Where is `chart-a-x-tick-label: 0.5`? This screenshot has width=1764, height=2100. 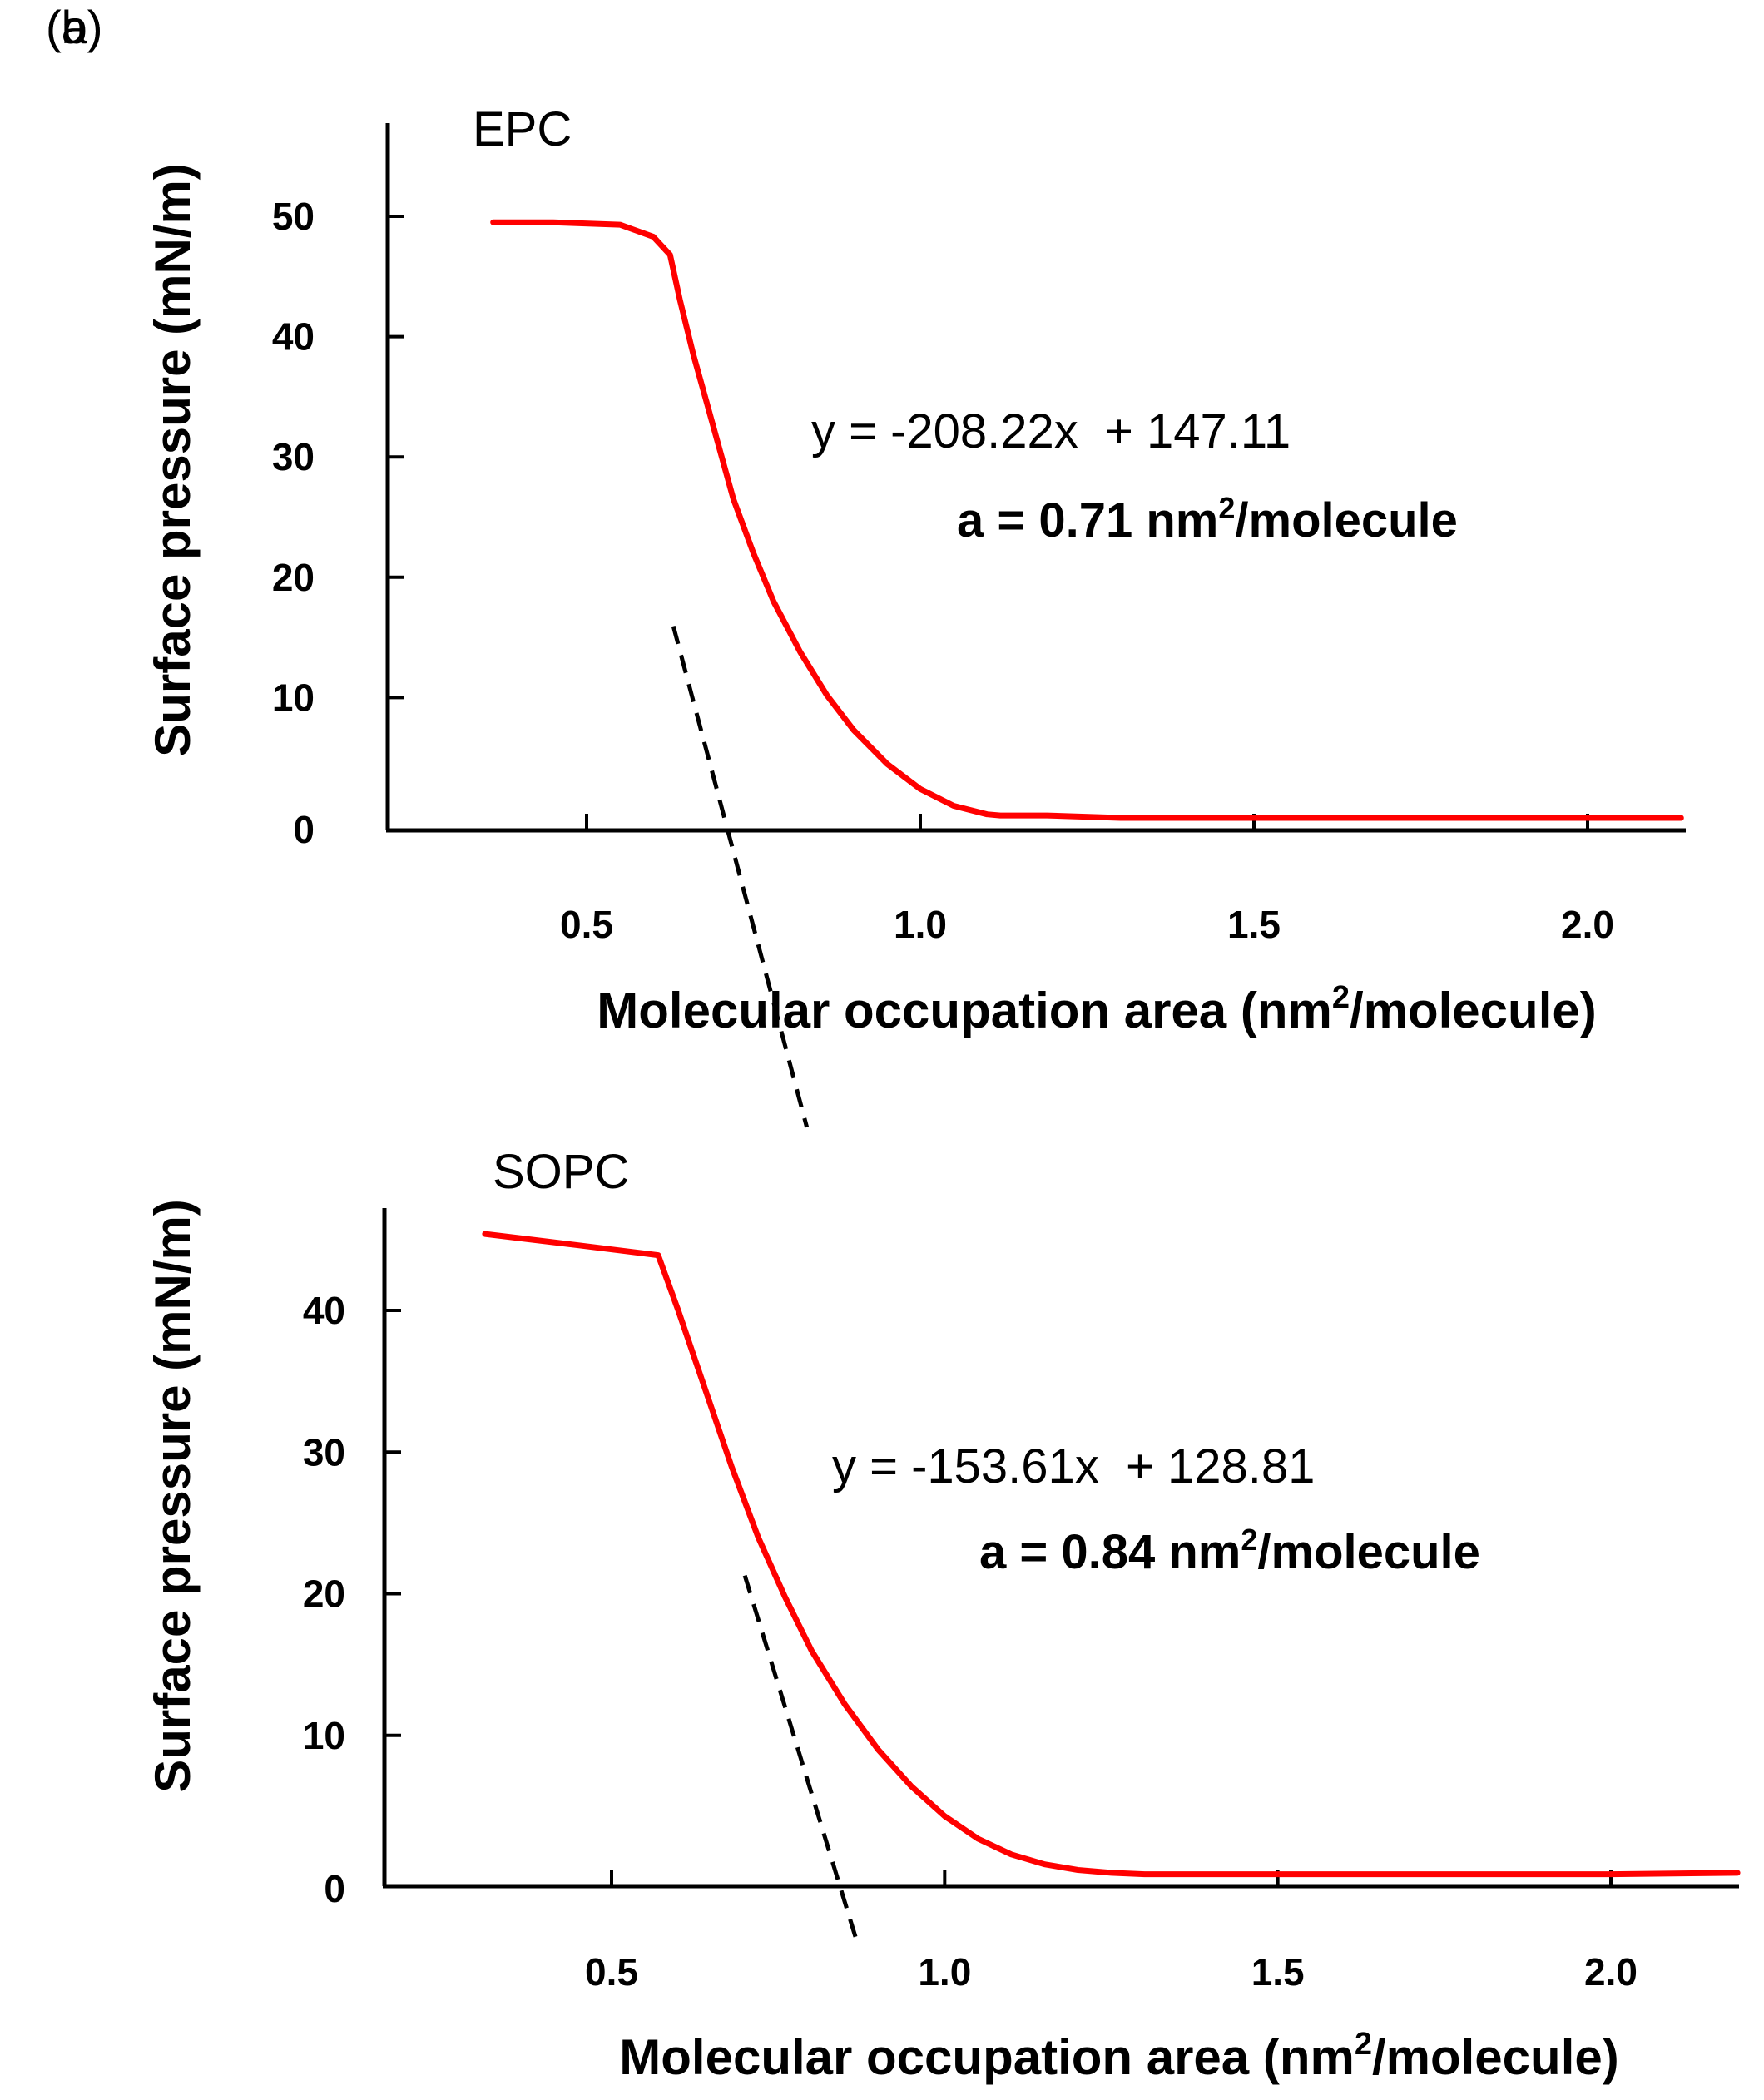 chart-a-x-tick-label: 0.5 is located at coordinates (586, 924).